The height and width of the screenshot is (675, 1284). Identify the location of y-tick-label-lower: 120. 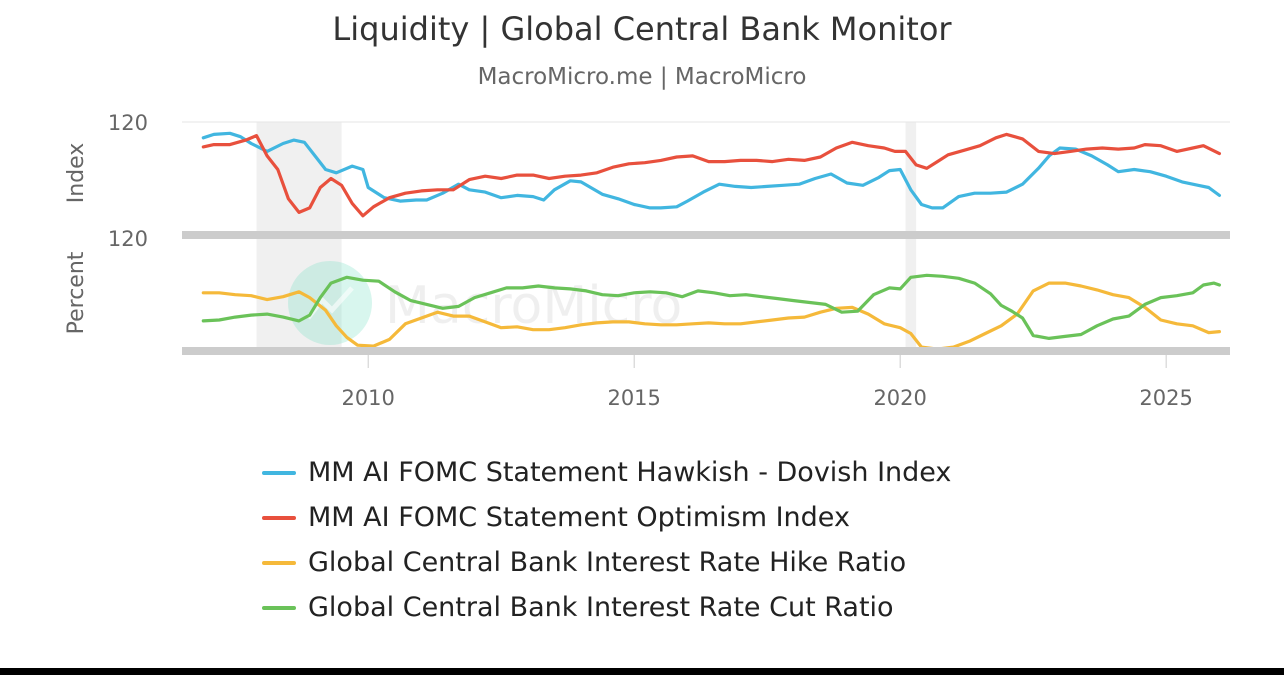
(128, 239).